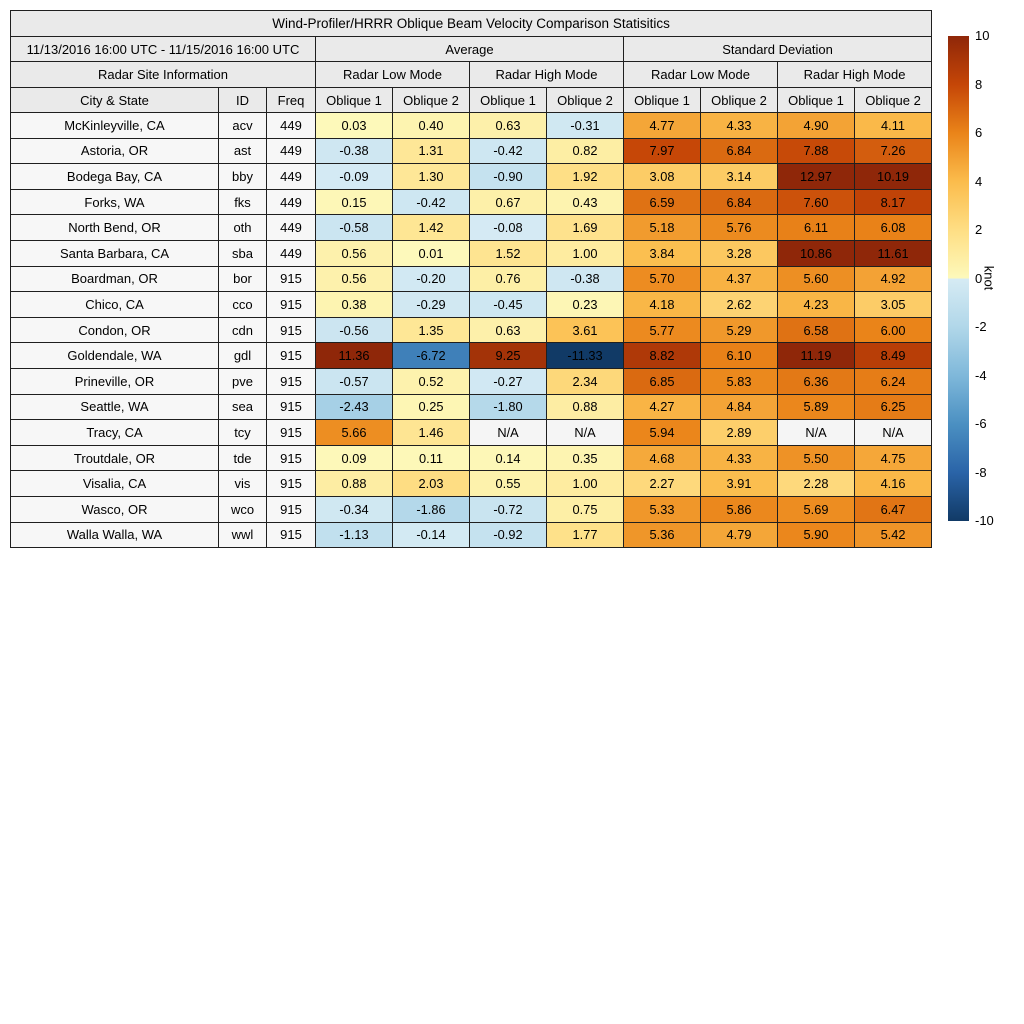 The height and width of the screenshot is (1024, 1024). I want to click on site-id-cell: wwl, so click(242, 535).